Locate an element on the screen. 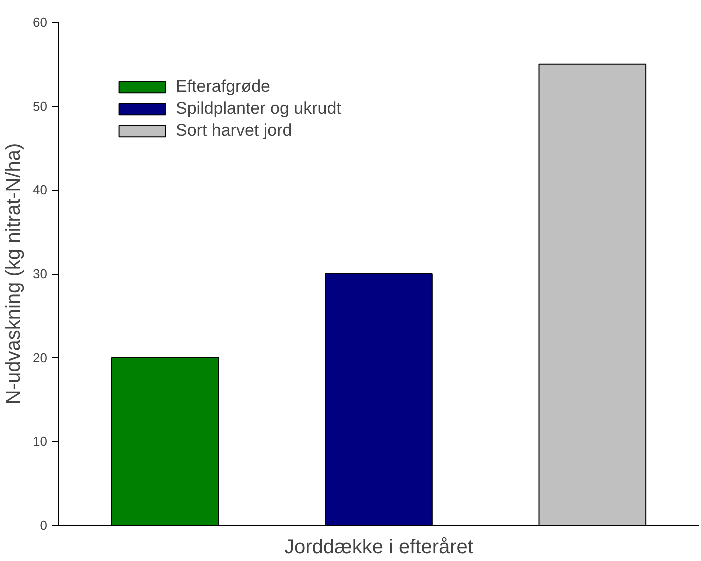 The width and height of the screenshot is (701, 561). y-tick-label: 30 is located at coordinates (40, 274).